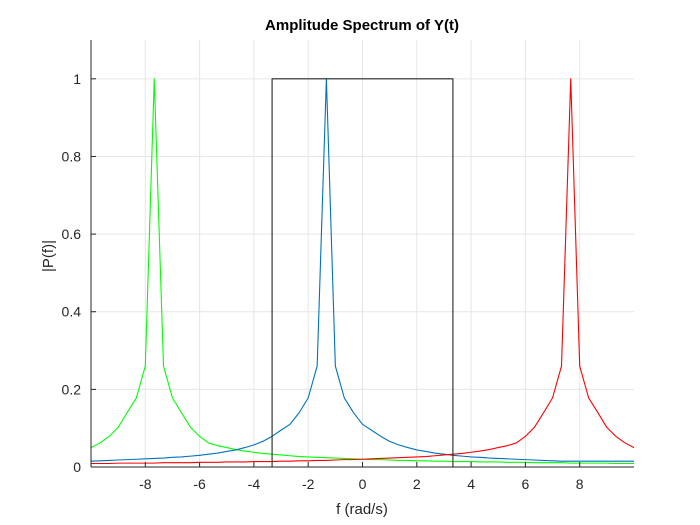  I want to click on x-tick-label: 6, so click(526, 484).